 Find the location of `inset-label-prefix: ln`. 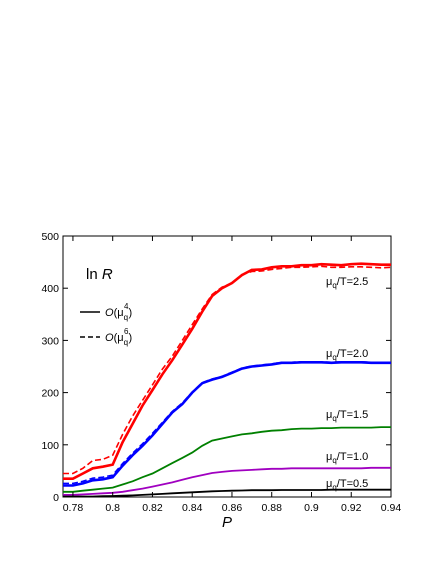

inset-label-prefix: ln is located at coordinates (92, 274).